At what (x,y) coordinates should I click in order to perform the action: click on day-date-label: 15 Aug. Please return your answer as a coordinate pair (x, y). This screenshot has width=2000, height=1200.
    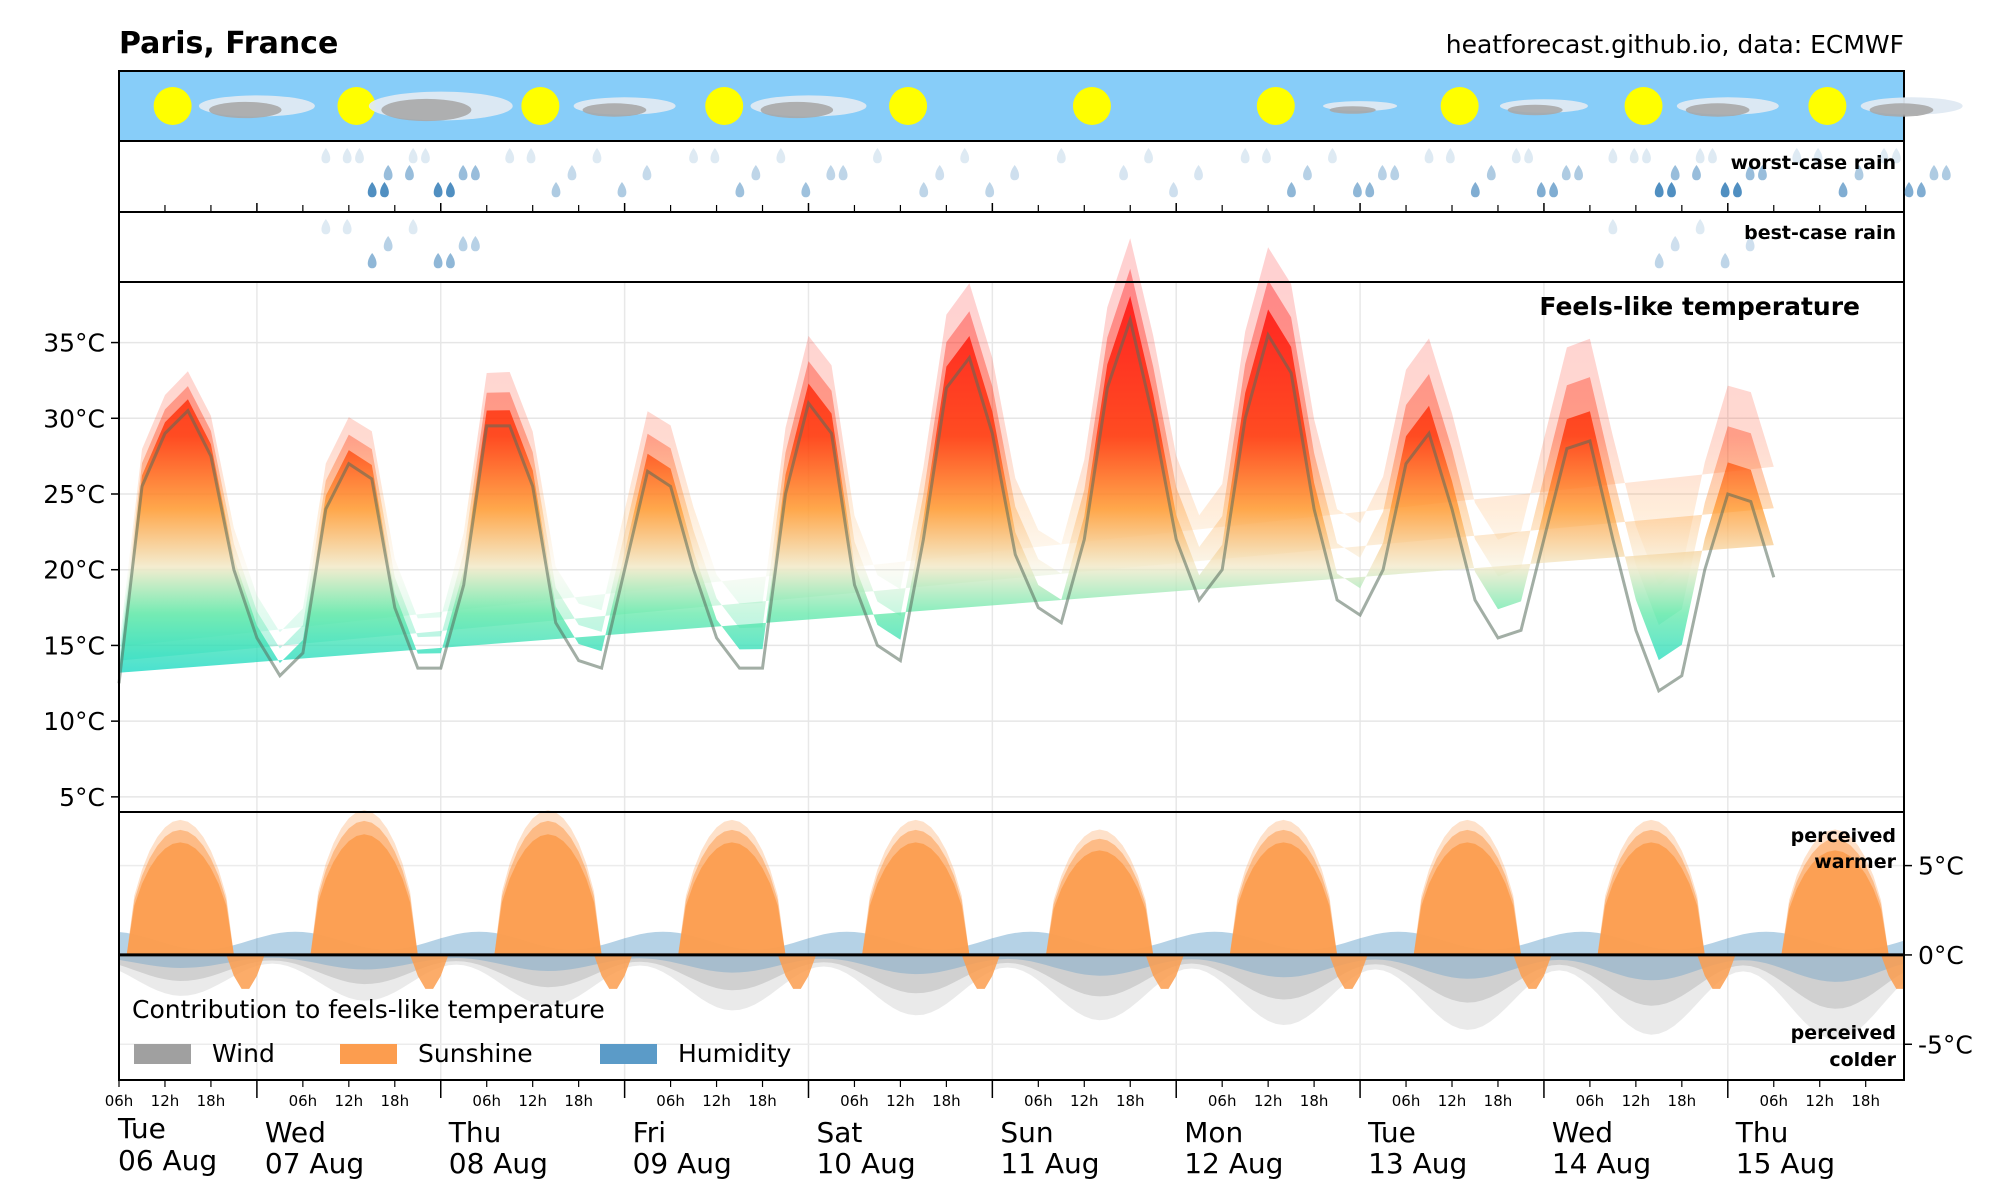
    Looking at the image, I should click on (1785, 1163).